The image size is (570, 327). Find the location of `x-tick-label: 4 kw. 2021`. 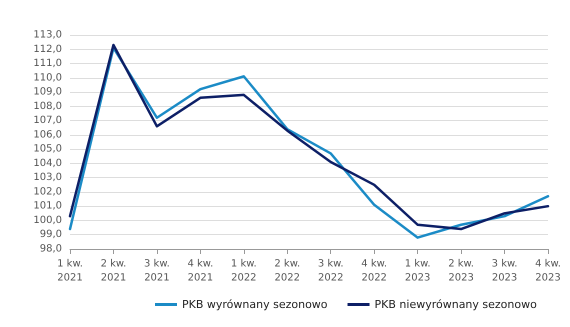

x-tick-label: 4 kw. 2021 is located at coordinates (200, 271).